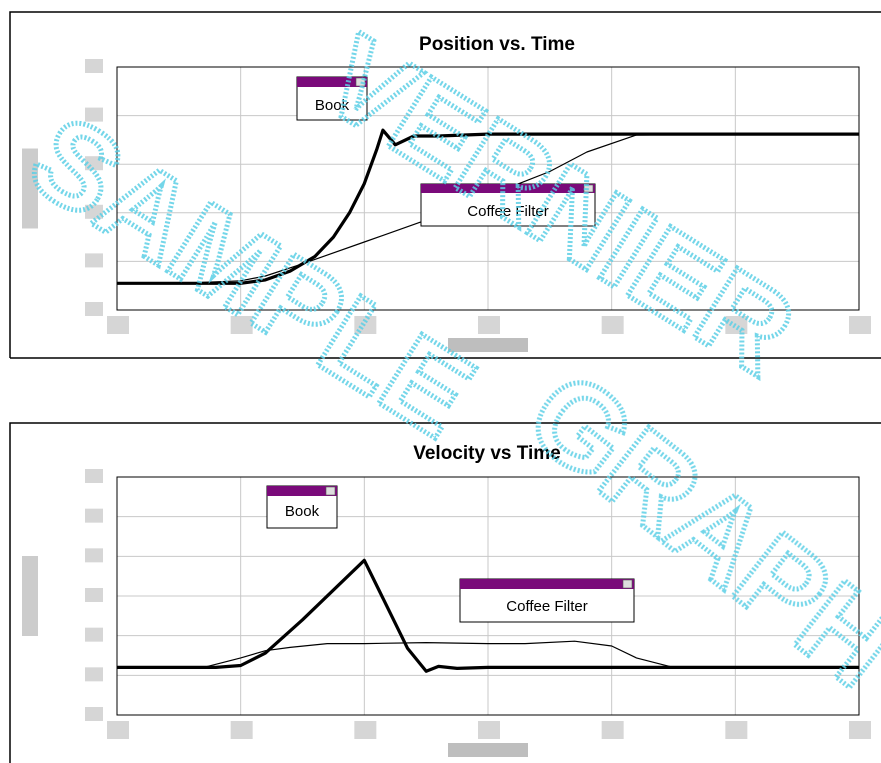 This screenshot has height=763, width=881. I want to click on position-chart-title: Position vs. Time, so click(497, 44).